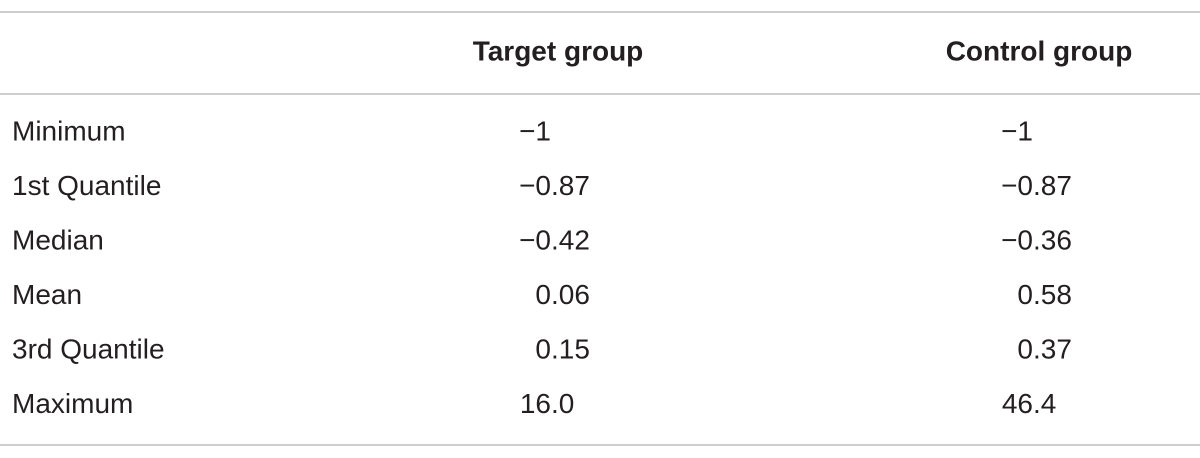 This screenshot has height=458, width=1200. What do you see at coordinates (1044, 348) in the screenshot?
I see `cell-value: 0.37` at bounding box center [1044, 348].